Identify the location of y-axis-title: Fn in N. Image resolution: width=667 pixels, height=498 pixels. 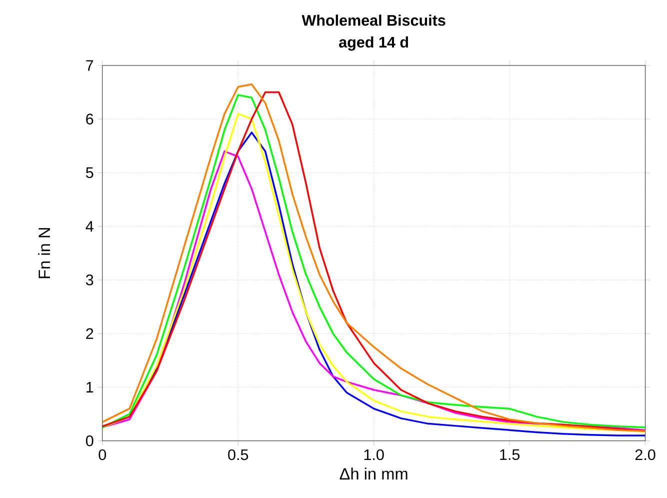
(44, 253).